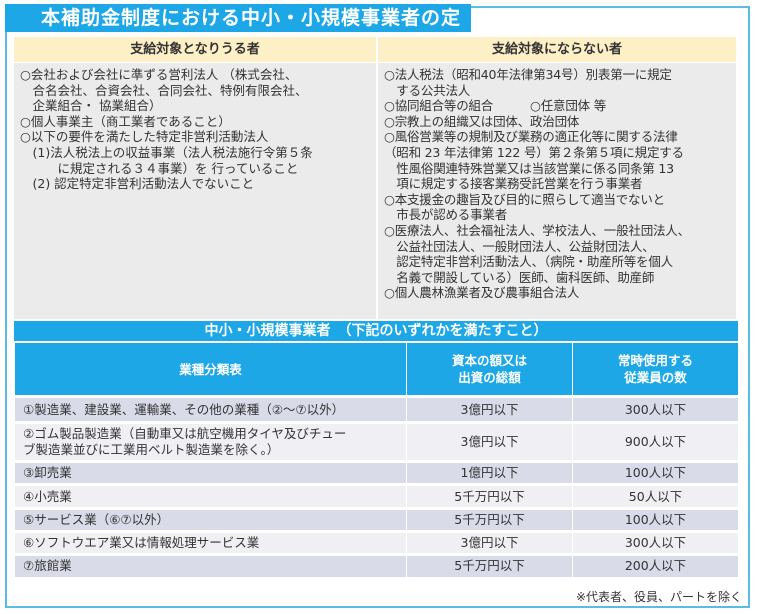  Describe the element at coordinates (655, 496) in the screenshot. I see `cell-employees: 50人以下` at that location.